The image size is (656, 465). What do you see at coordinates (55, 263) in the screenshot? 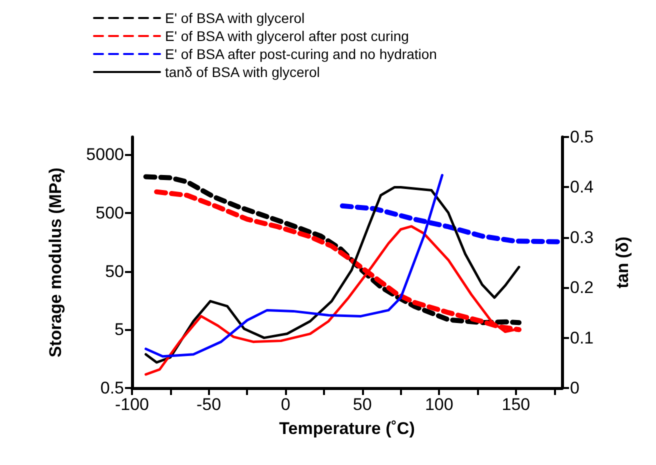
I see `y-axis-title: Storage modulus (MPa)` at bounding box center [55, 263].